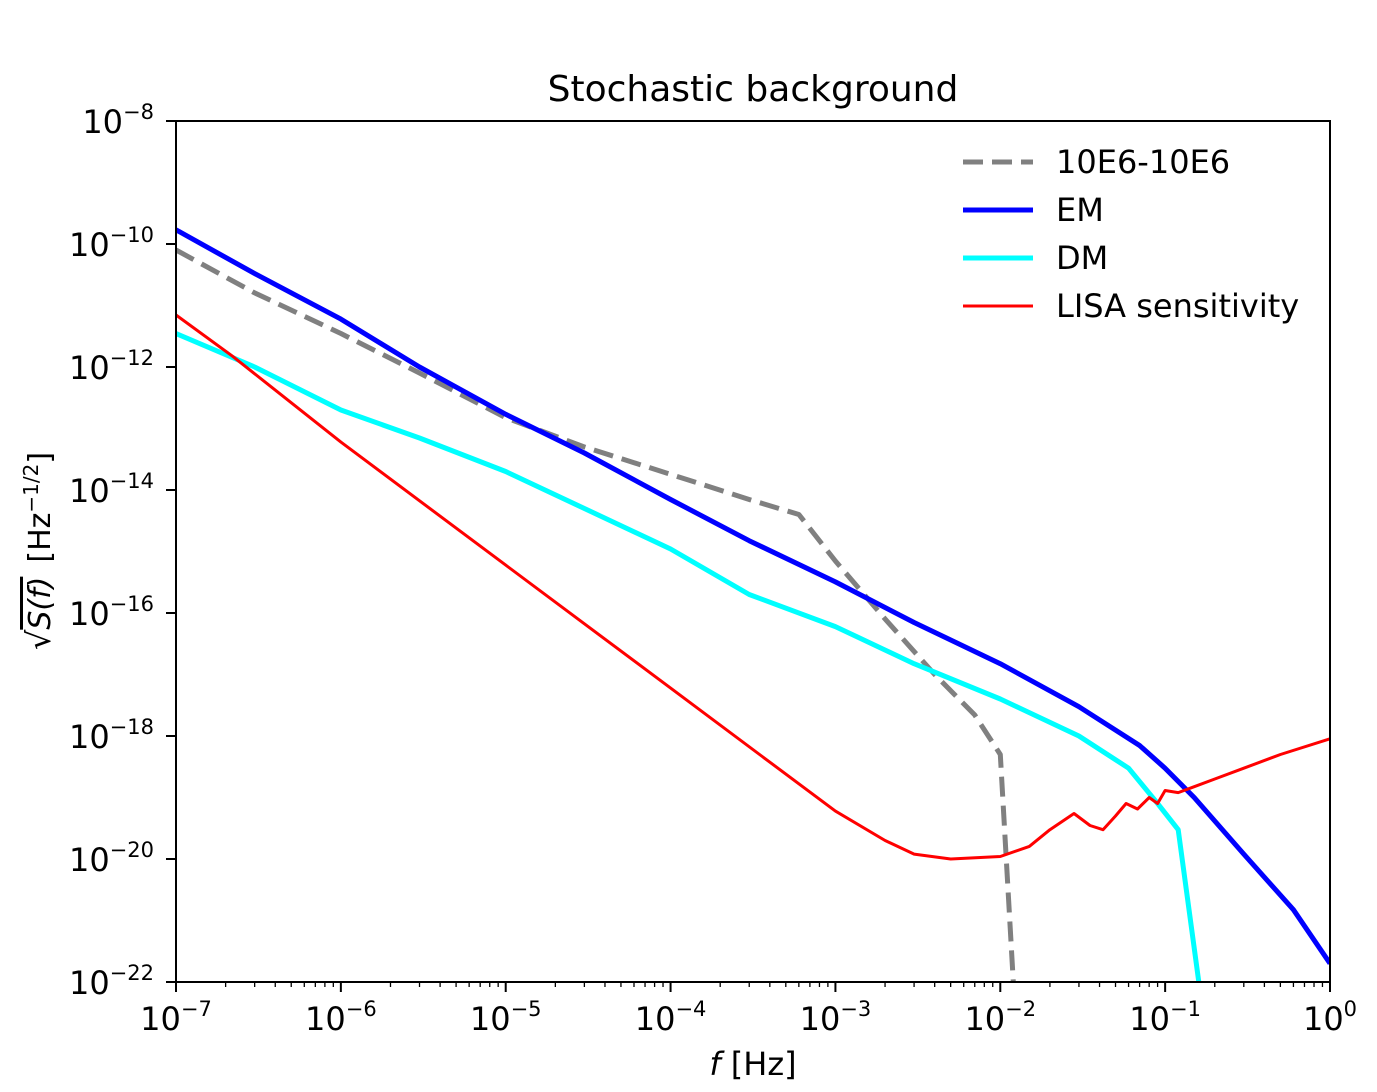 The image size is (1377, 1092). What do you see at coordinates (752, 1064) in the screenshot?
I see `x-axis-label: f [Hz]` at bounding box center [752, 1064].